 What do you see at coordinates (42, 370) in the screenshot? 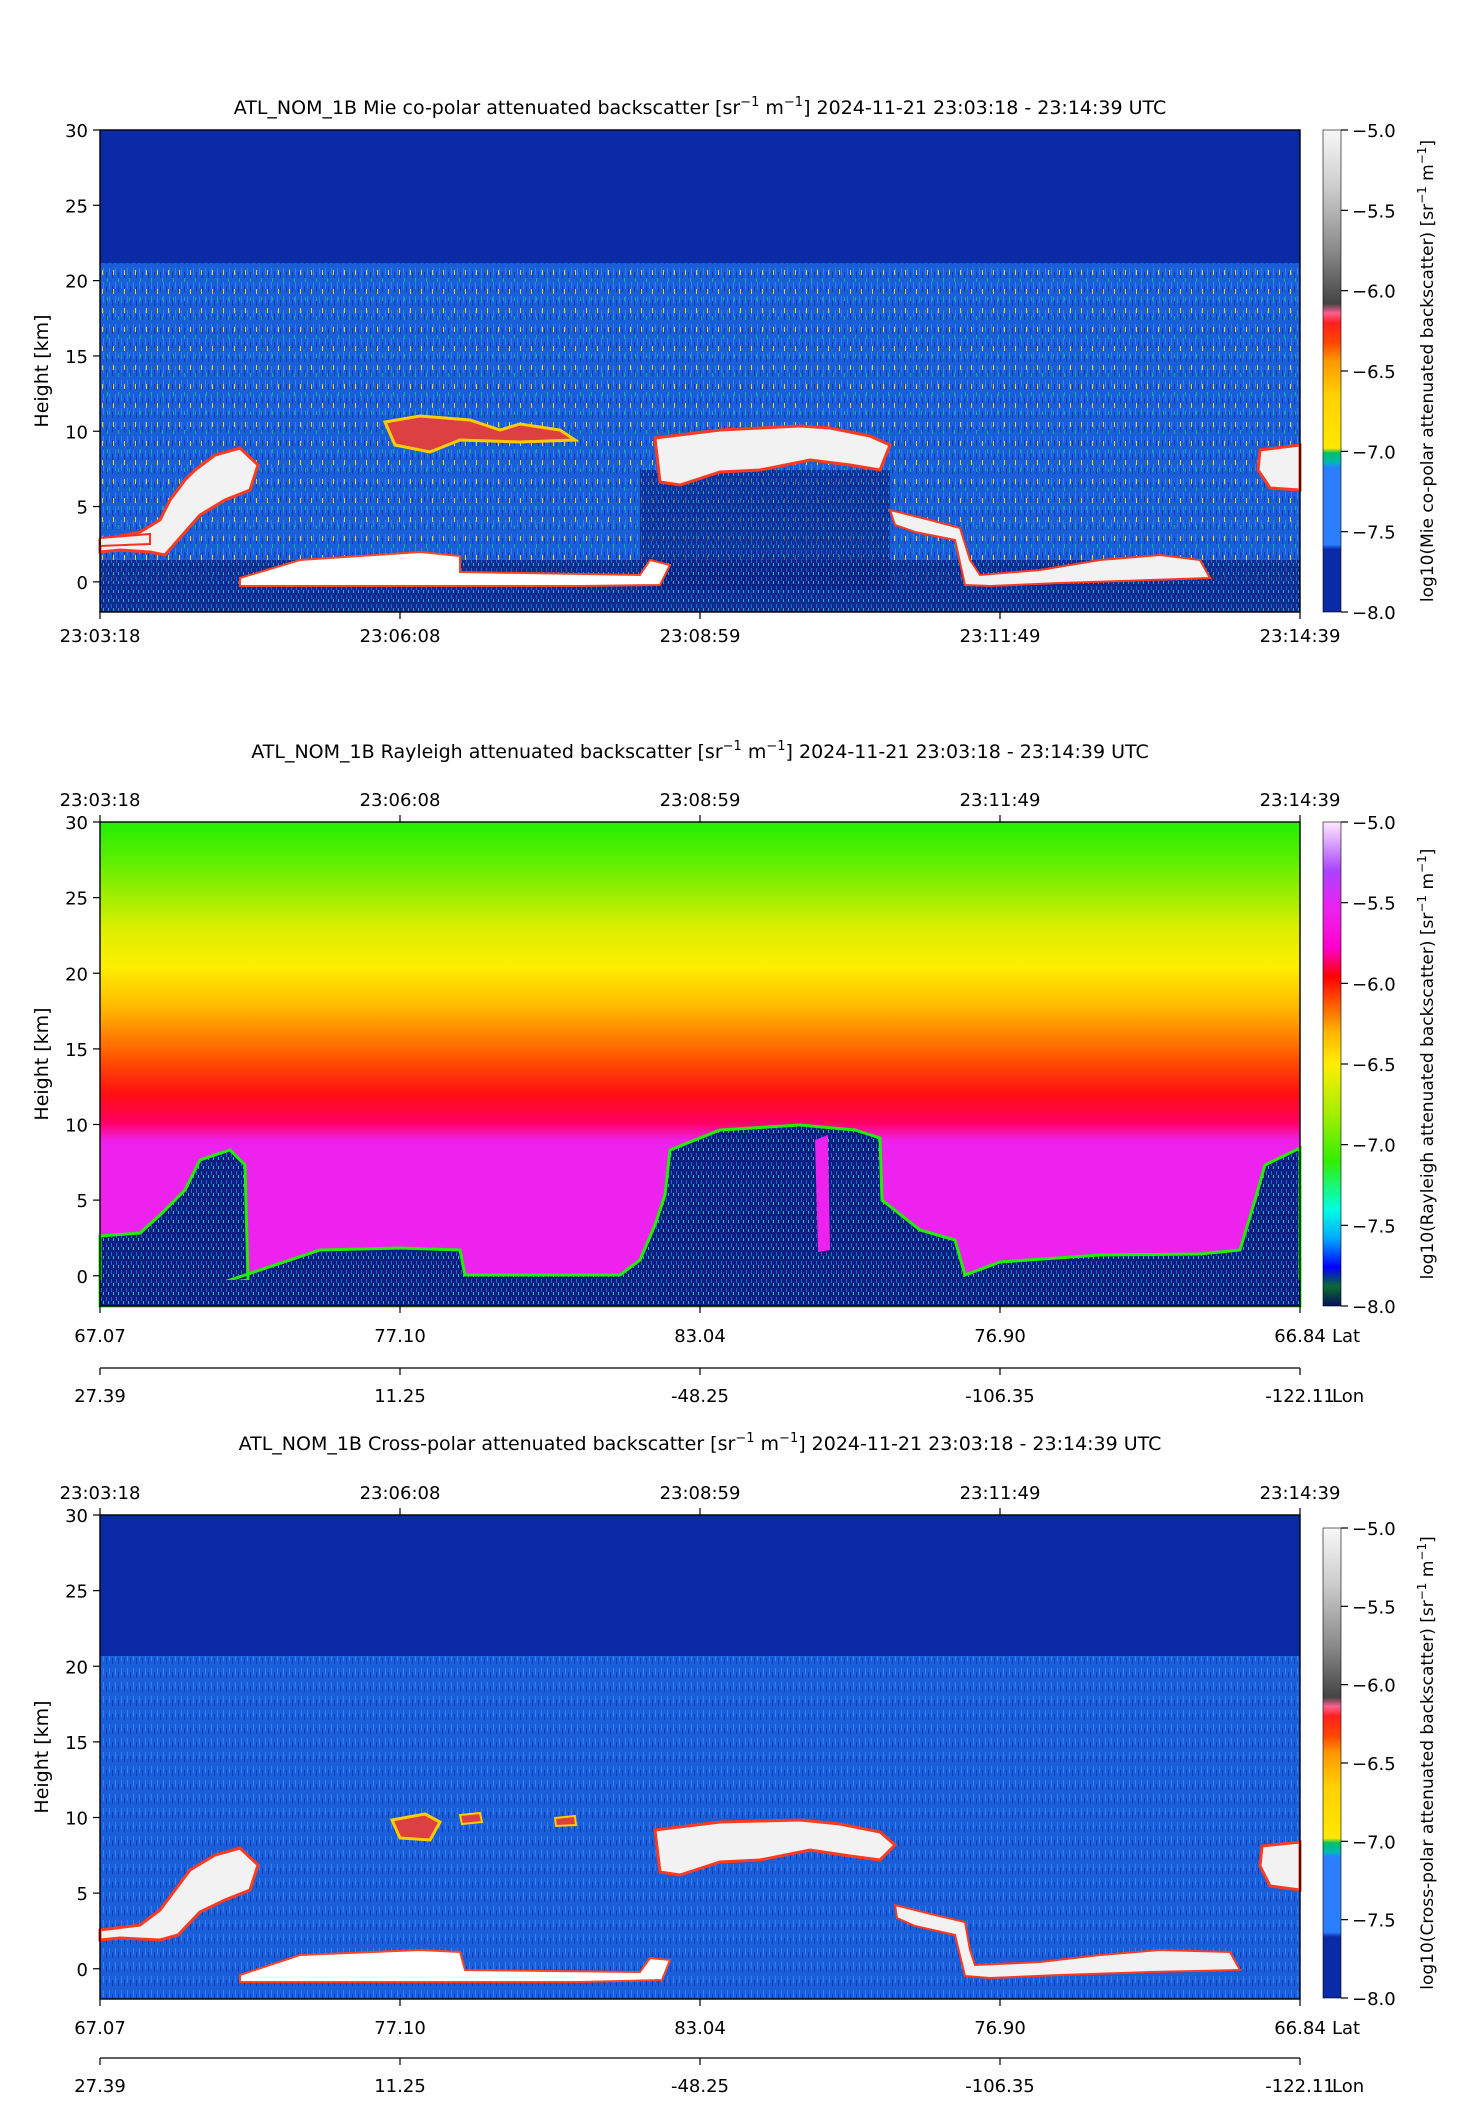
I see `y-axis-label: Height [km]` at bounding box center [42, 370].